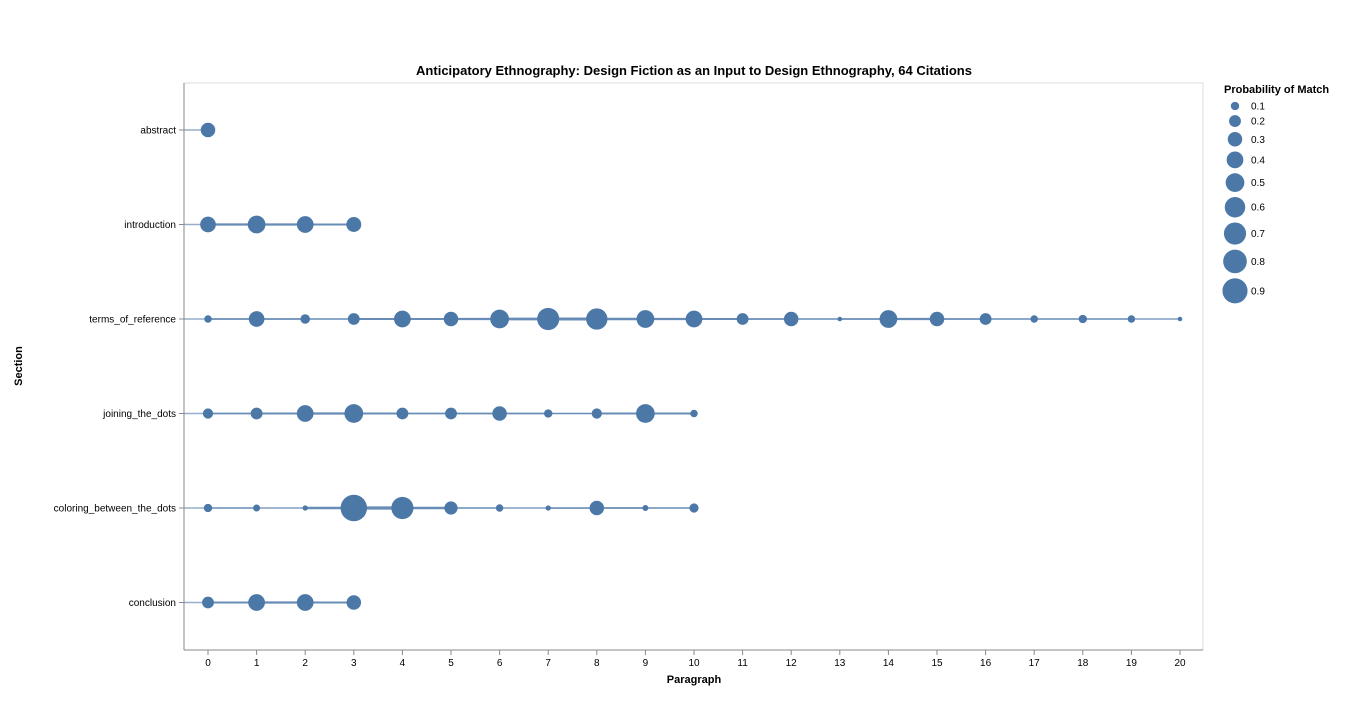  I want to click on x-tick-label: 14, so click(889, 663).